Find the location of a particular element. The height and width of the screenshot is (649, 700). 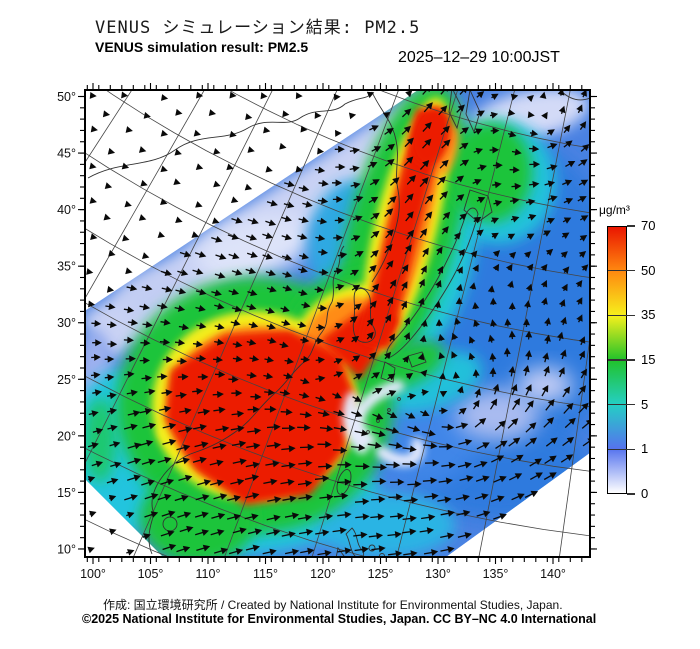

lon-tick-label: 120° is located at coordinates (323, 574).